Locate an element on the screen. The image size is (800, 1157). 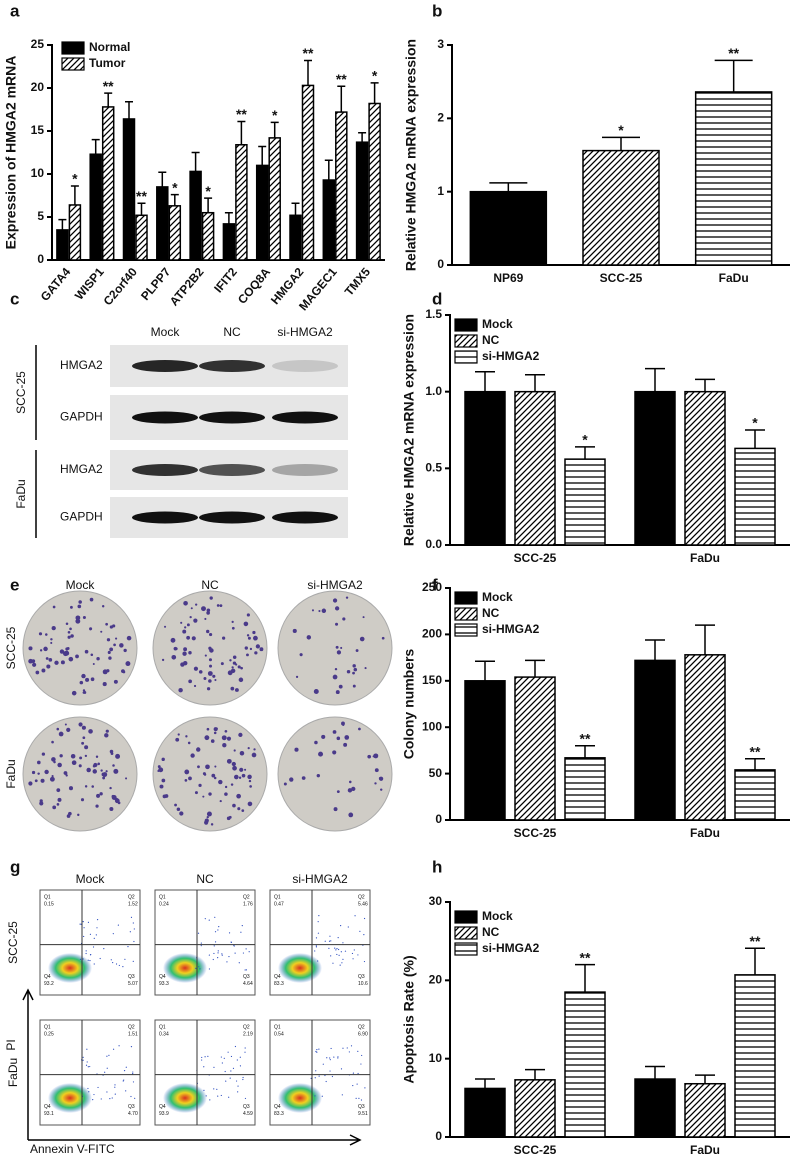
y-axis-title: Apoptosis Rate (%) is located at coordinates (409, 1019).